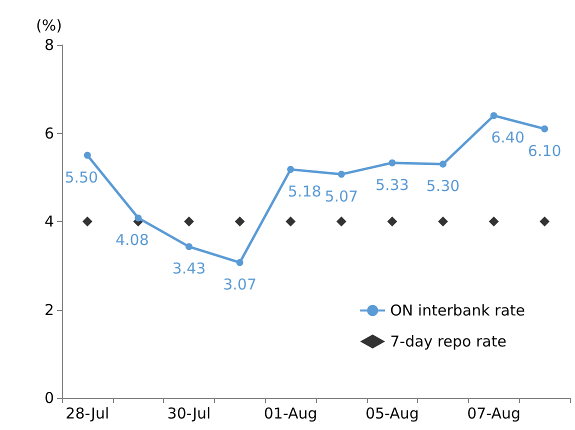  Describe the element at coordinates (49, 25) in the screenshot. I see `y-axis-title: (%)` at that location.